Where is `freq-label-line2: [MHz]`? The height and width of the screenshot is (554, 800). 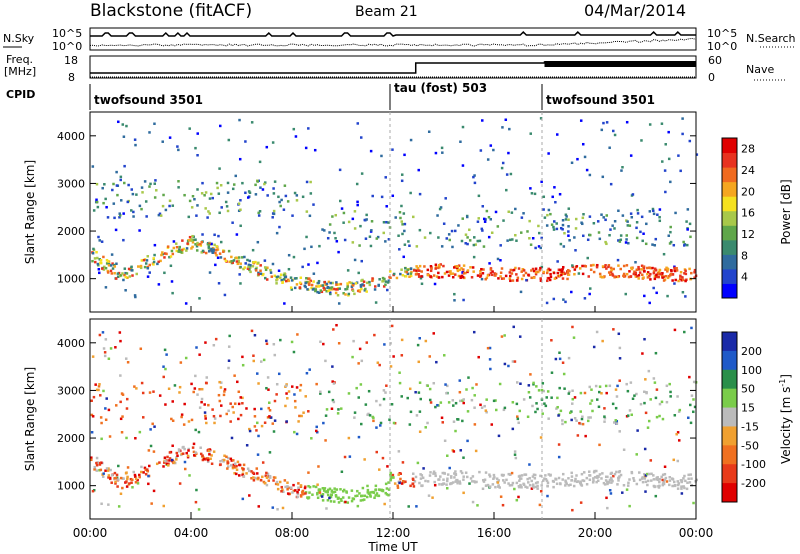 freq-label-line2: [MHz] is located at coordinates (20, 71).